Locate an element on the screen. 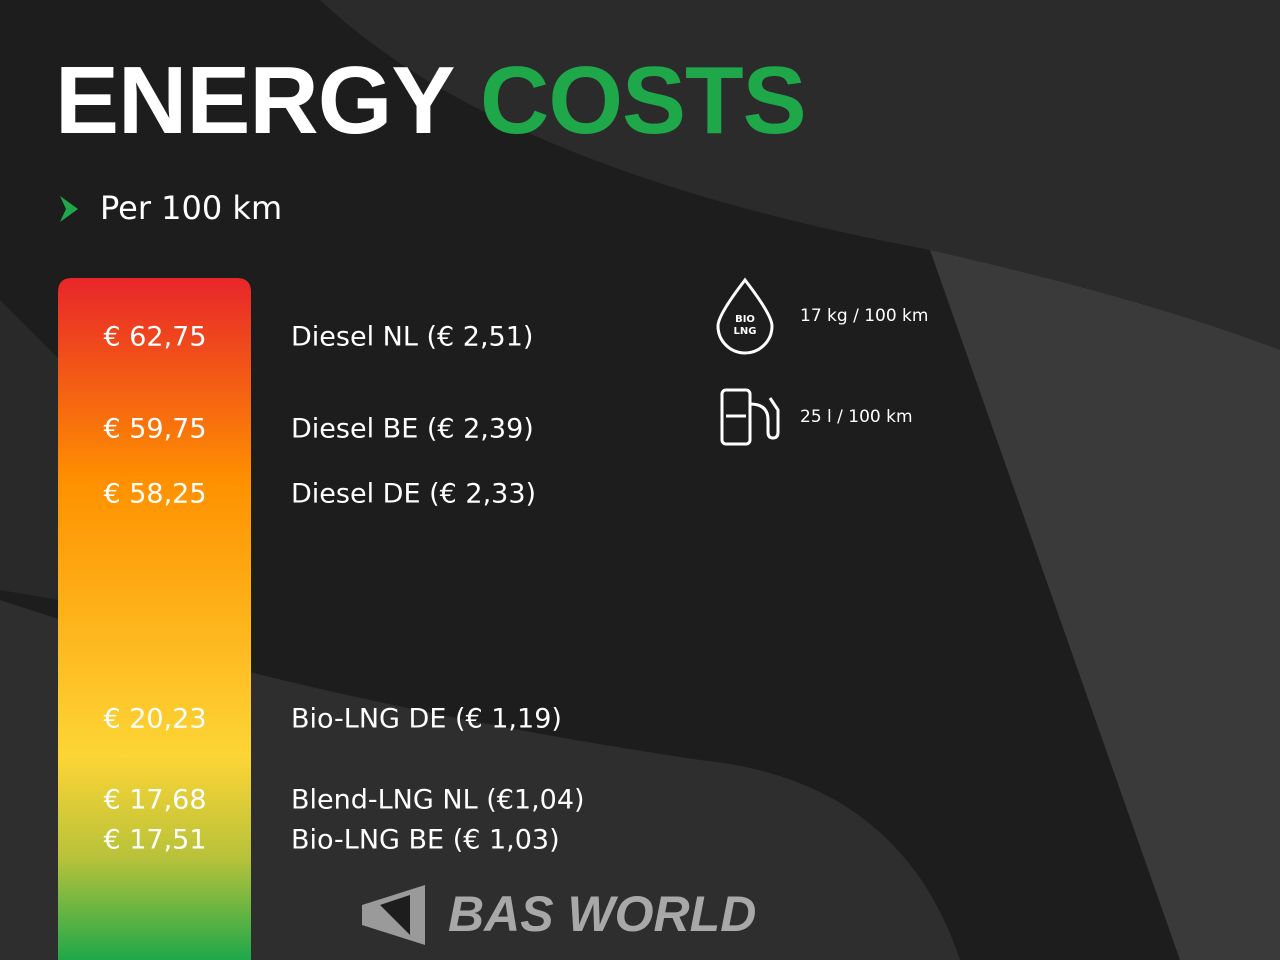 This screenshot has width=1280, height=960. fuel-label: Bio-LNG BE (€ 1,03) is located at coordinates (425, 840).